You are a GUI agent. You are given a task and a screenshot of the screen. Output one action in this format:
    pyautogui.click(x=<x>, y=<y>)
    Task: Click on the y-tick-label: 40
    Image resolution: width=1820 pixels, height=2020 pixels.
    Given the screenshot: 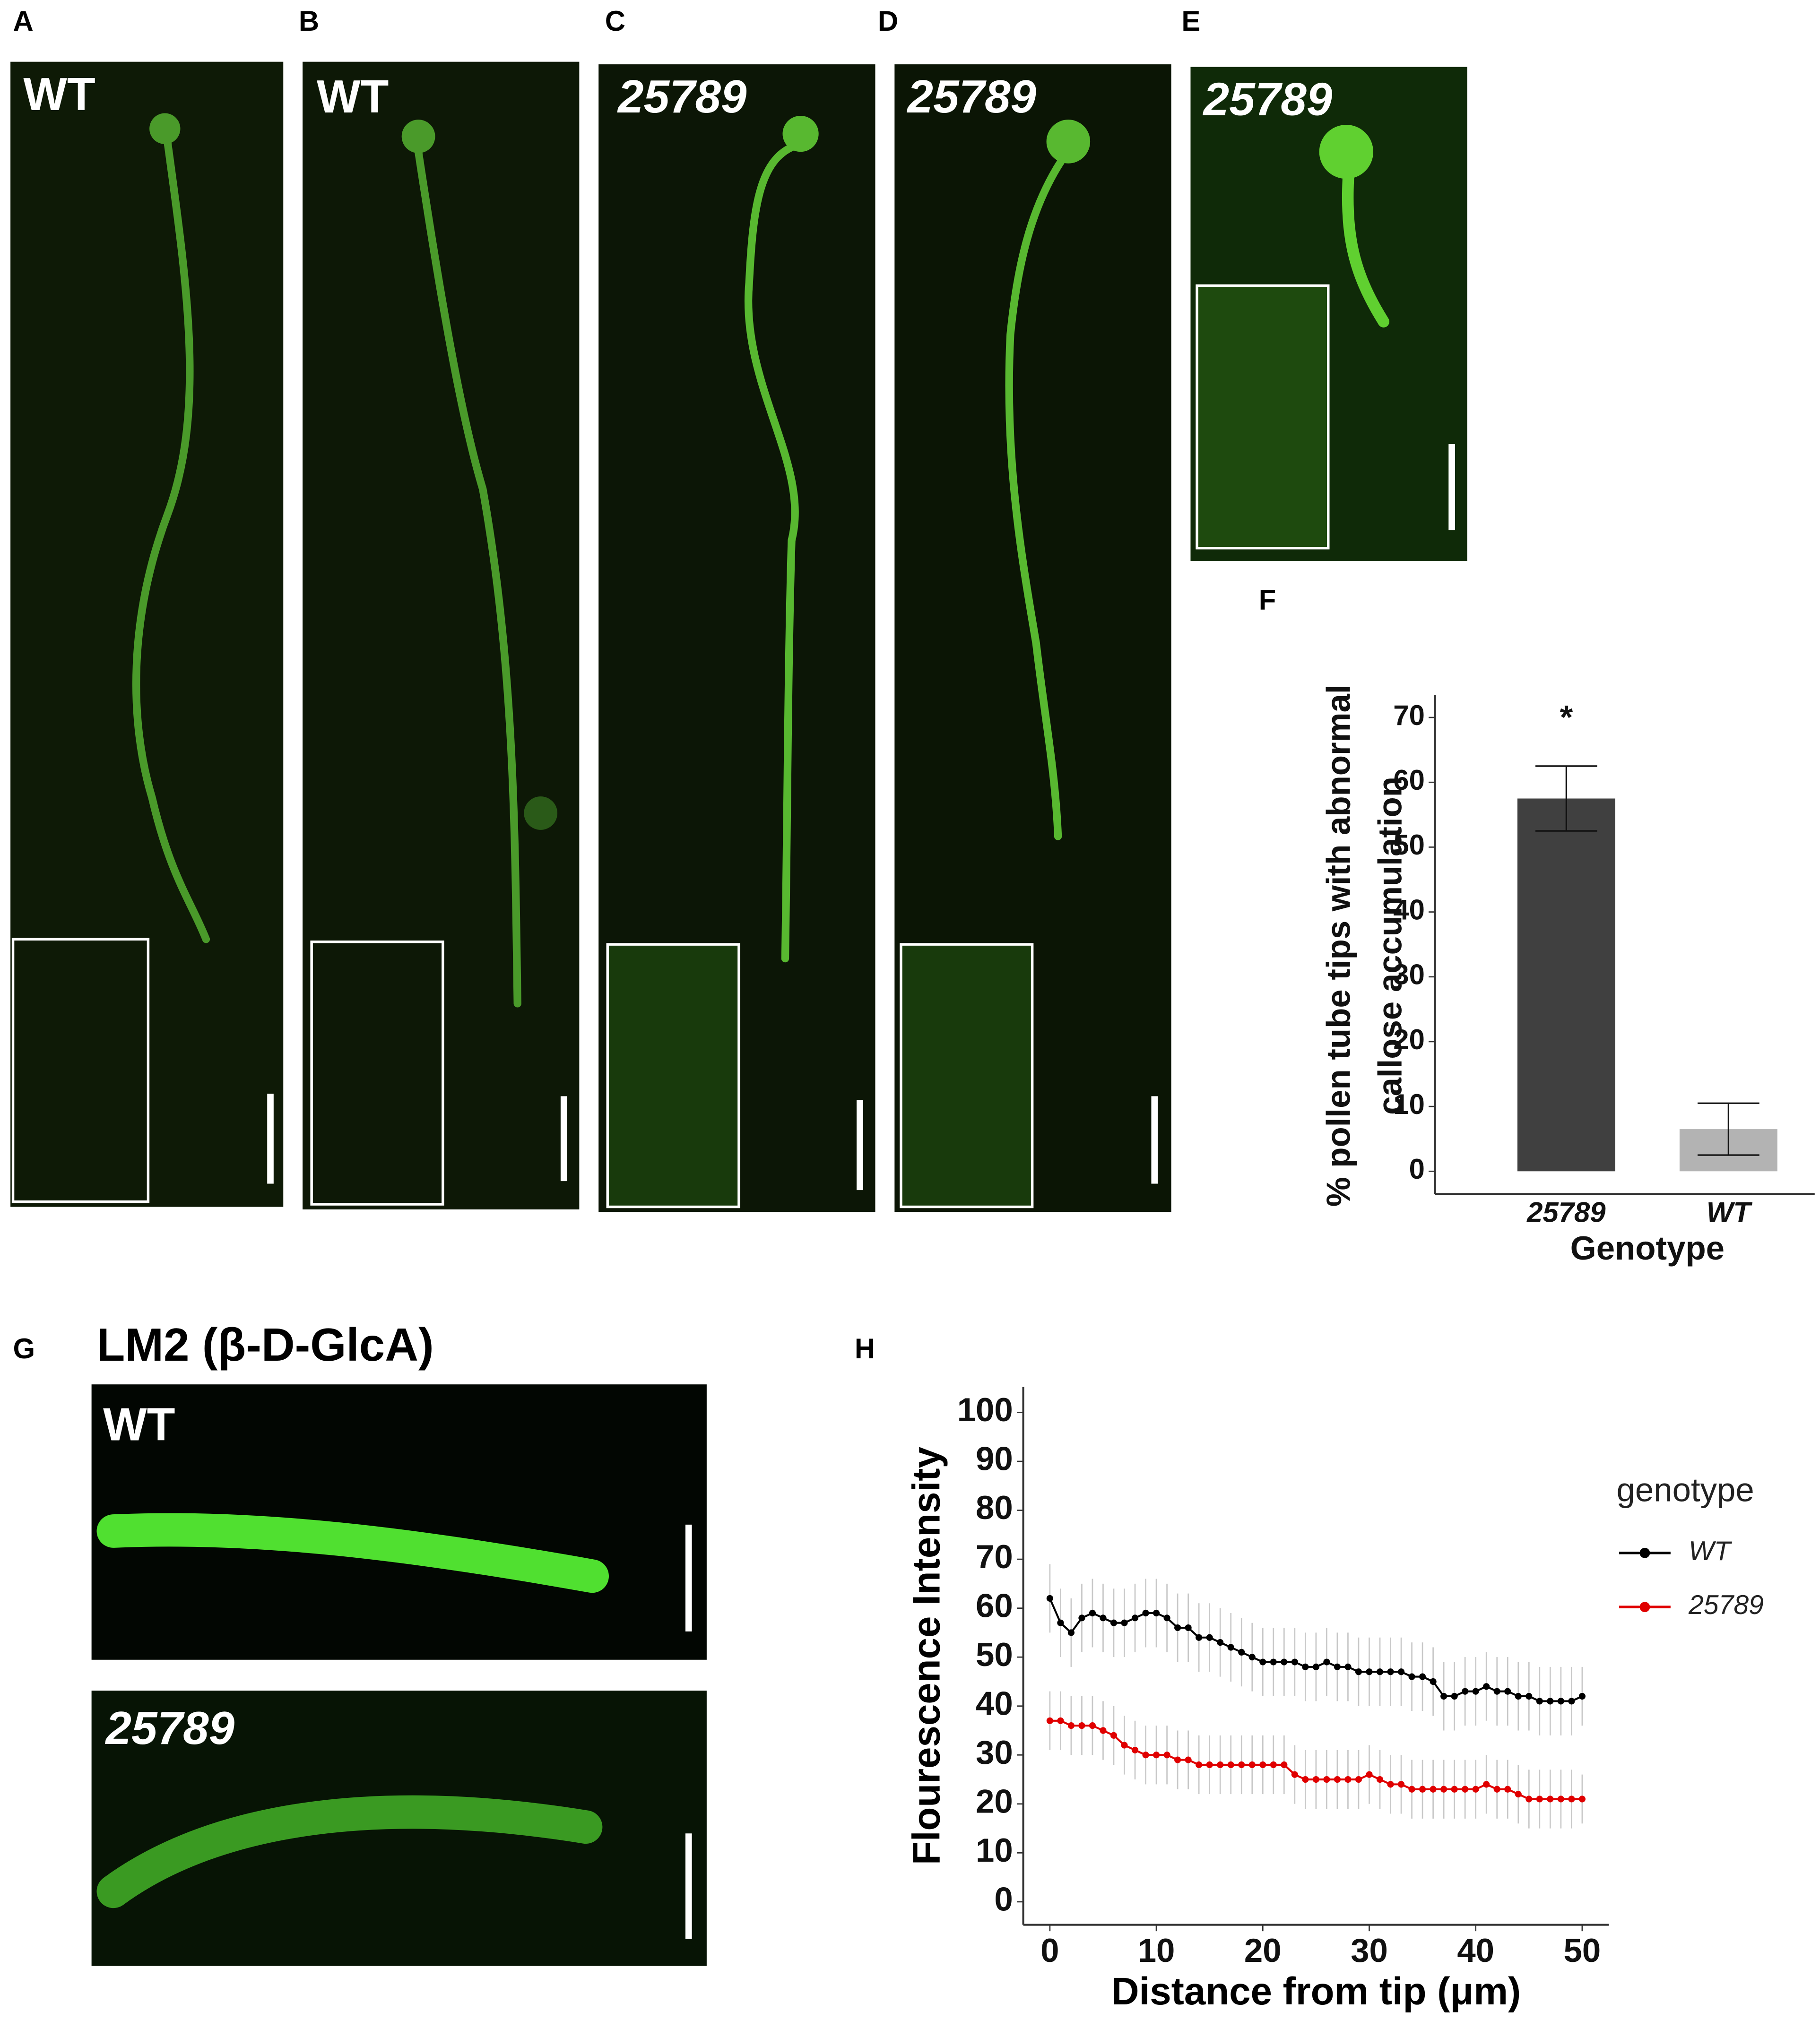 What is the action you would take?
    pyautogui.click(x=994, y=1703)
    